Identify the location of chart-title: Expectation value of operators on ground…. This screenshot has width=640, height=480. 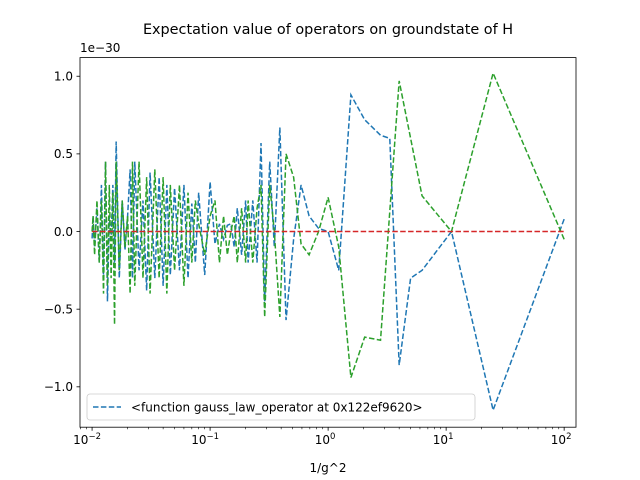
(328, 30).